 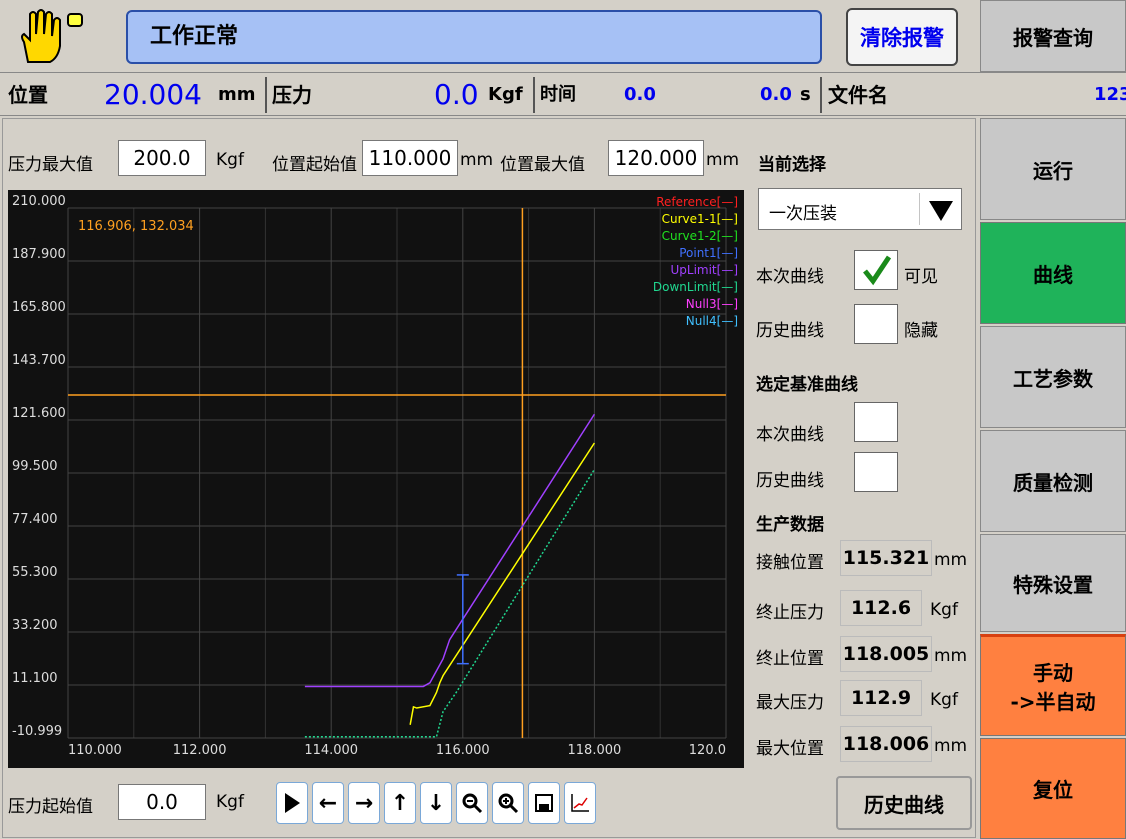 I want to click on semi-auto-label: ->半自动, so click(x=1053, y=702).